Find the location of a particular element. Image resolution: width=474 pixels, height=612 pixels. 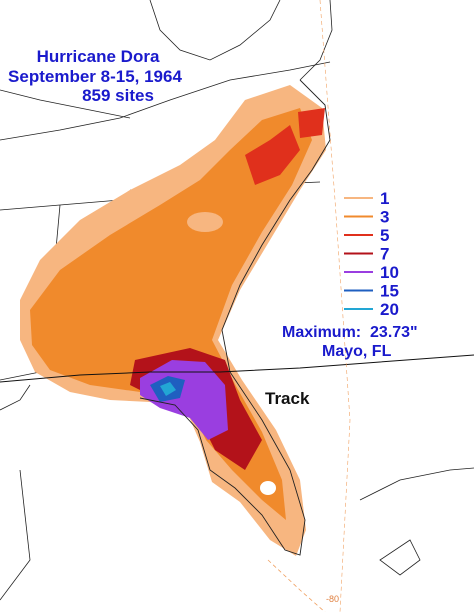

title-line: September 8-15, 1964 is located at coordinates (95, 76).